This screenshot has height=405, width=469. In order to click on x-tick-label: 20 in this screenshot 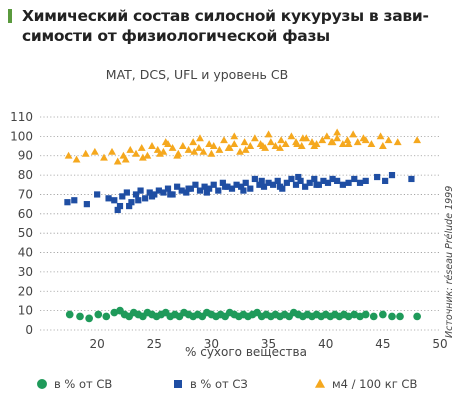, I will do `click(97, 344)`.